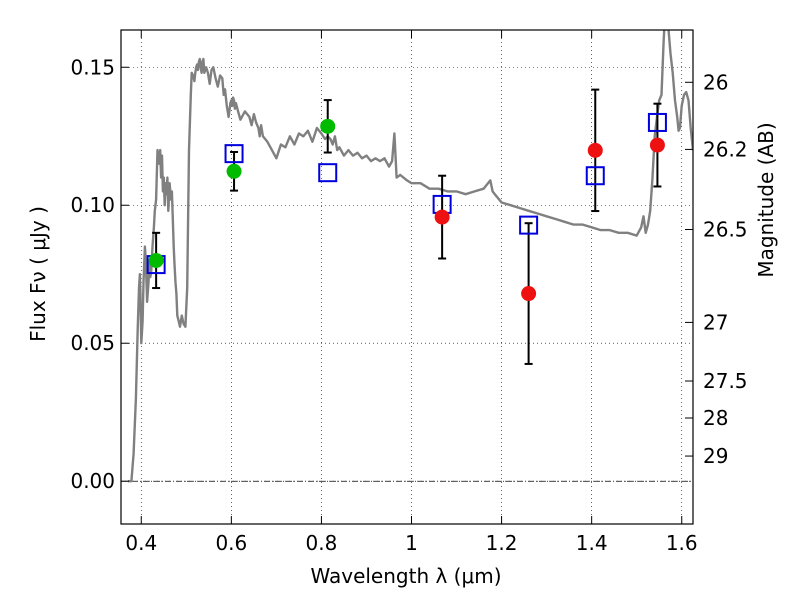 This screenshot has width=800, height=600. What do you see at coordinates (411, 543) in the screenshot?
I see `x-tick-label: 1` at bounding box center [411, 543].